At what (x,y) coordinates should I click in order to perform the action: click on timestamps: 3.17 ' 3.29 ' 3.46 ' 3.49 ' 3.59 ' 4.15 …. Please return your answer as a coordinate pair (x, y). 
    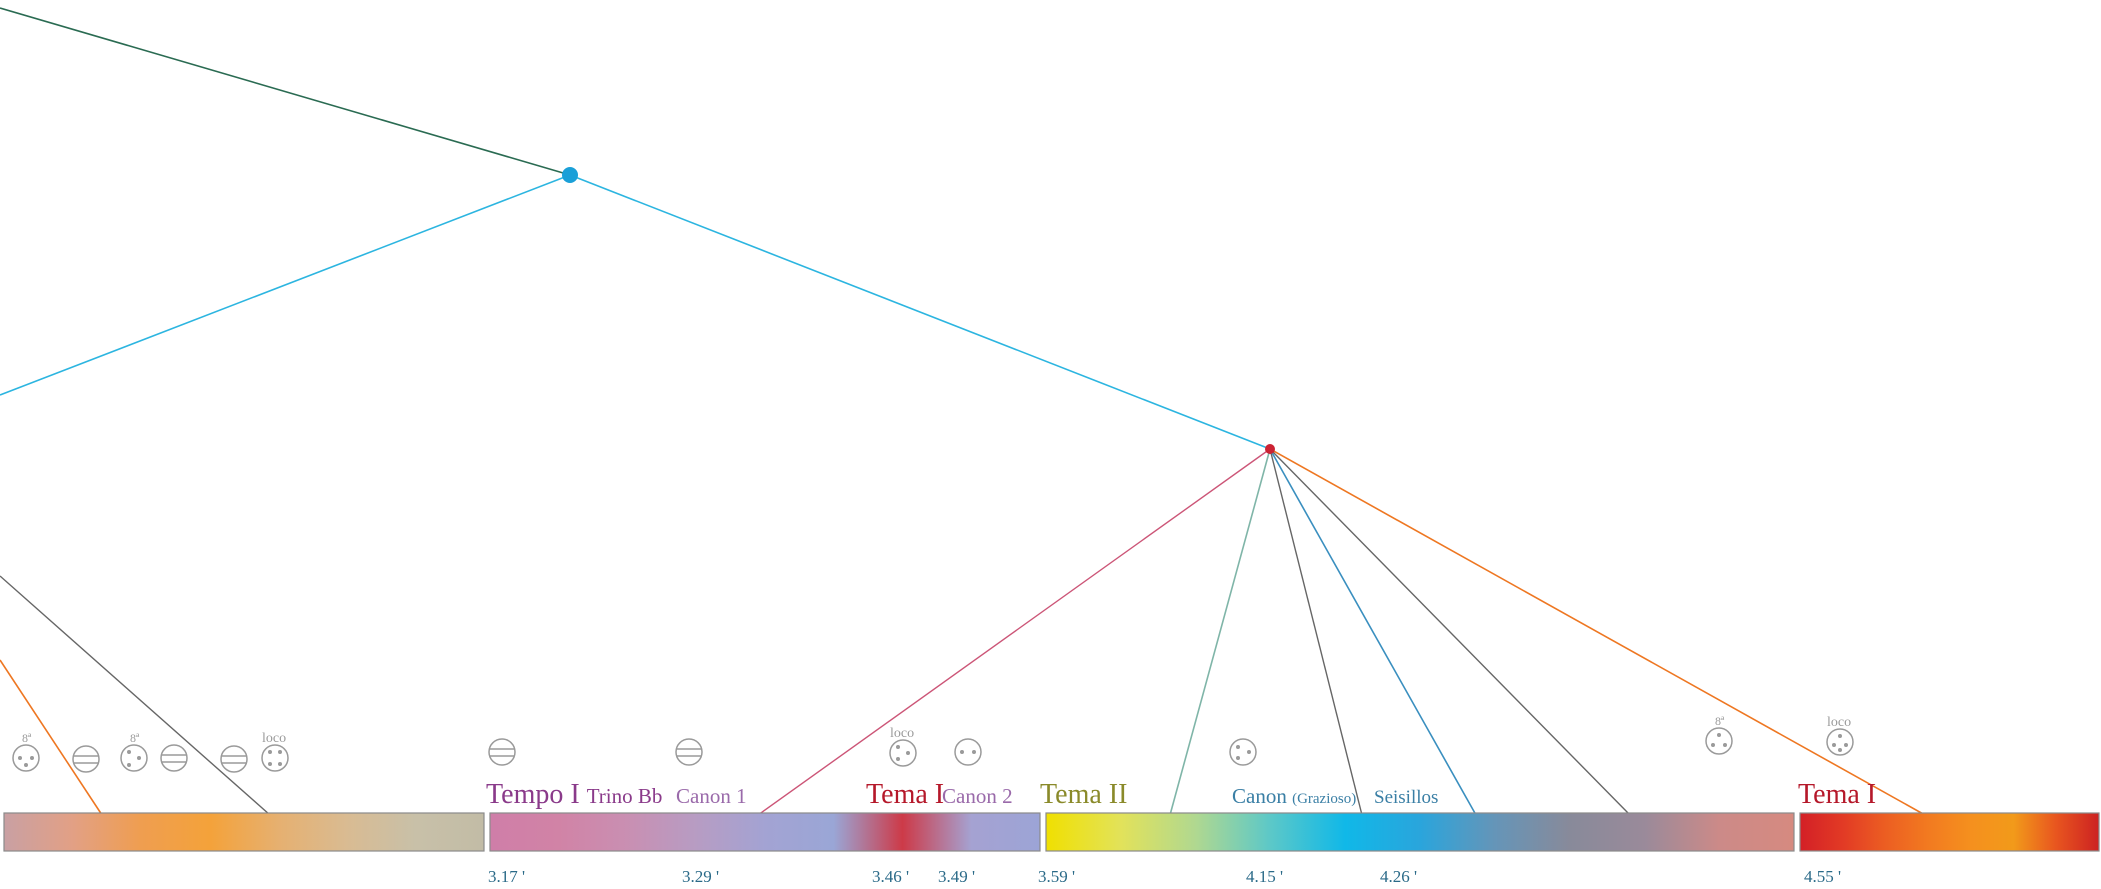
    Looking at the image, I should click on (1164, 876).